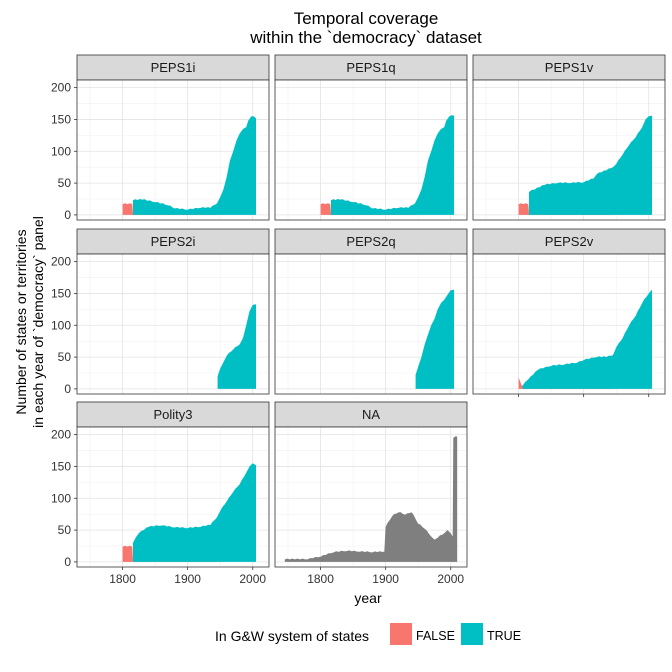 This screenshot has height=672, width=672. I want to click on y-axis-title-line-2: in each year of `democracy` panel, so click(38, 322).